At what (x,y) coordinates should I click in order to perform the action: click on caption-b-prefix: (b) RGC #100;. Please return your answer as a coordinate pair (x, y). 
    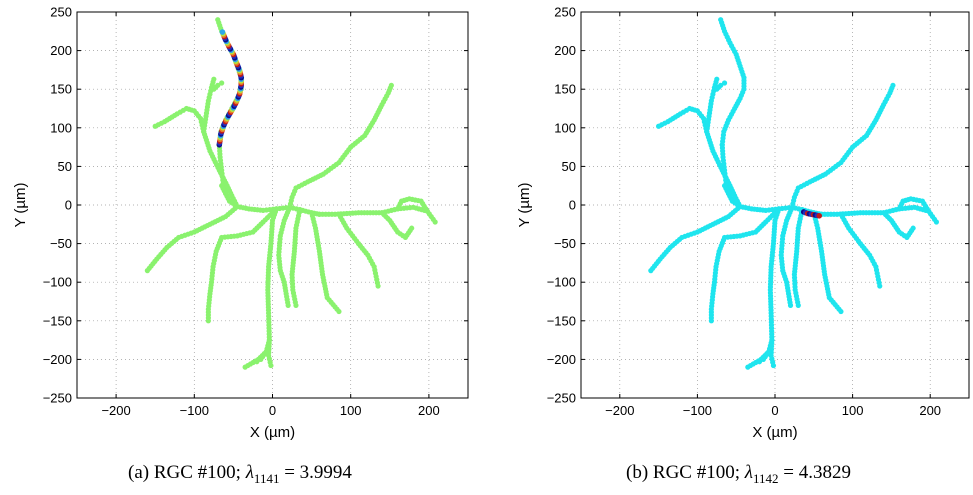
    Looking at the image, I should click on (685, 472).